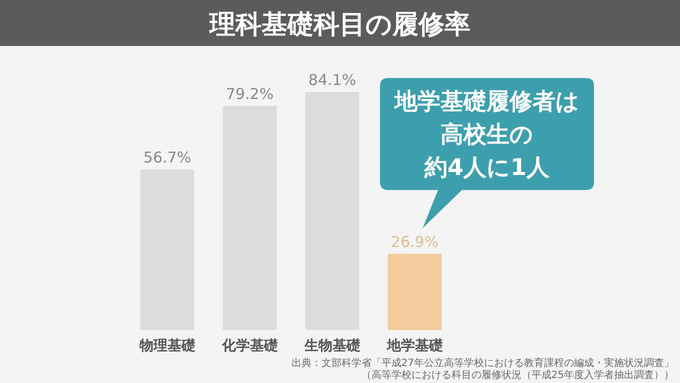 This screenshot has width=680, height=383. I want to click on annotation: 地学基礎履修者は, so click(487, 102).